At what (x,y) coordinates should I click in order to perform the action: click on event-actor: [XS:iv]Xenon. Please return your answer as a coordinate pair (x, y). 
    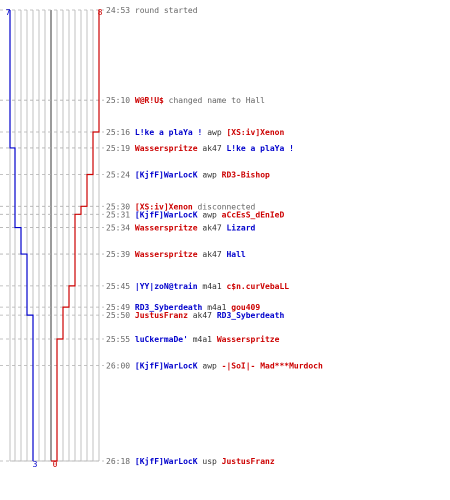
    Looking at the image, I should click on (164, 206).